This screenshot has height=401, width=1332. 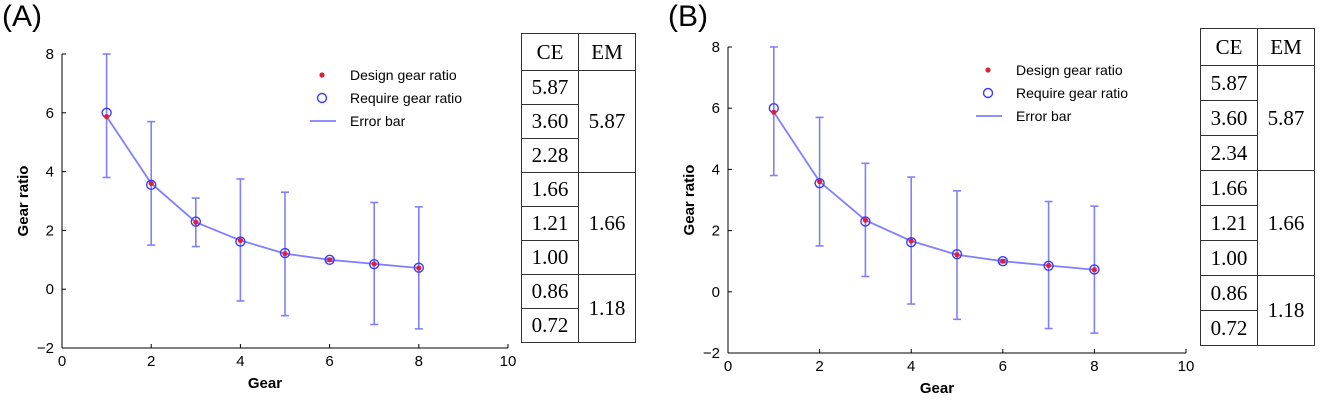 I want to click on table-row: 2.28, so click(x=578, y=155).